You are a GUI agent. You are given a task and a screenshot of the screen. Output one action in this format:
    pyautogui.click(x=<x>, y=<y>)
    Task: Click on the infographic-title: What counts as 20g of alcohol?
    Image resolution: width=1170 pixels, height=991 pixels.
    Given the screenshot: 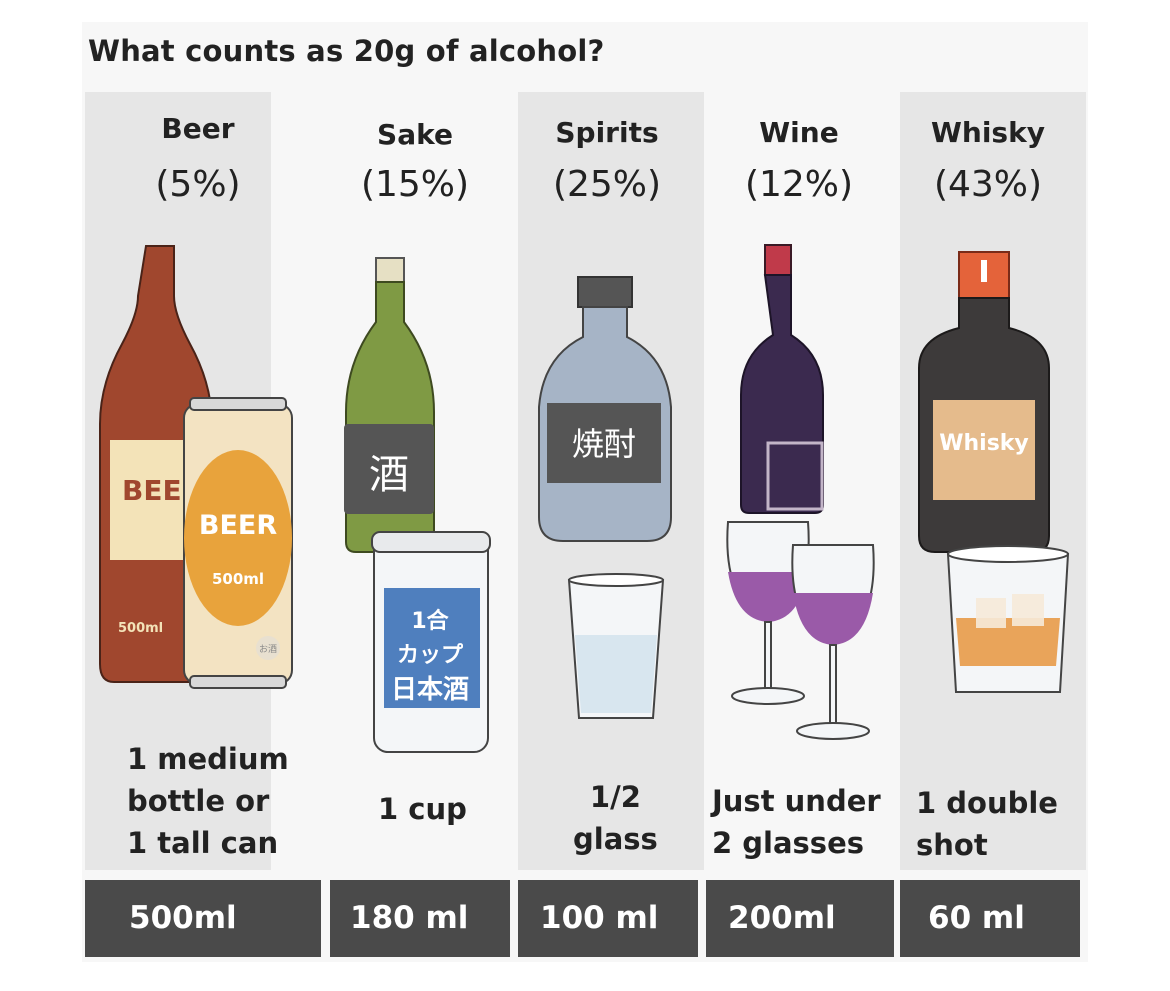 What is the action you would take?
    pyautogui.click(x=346, y=51)
    